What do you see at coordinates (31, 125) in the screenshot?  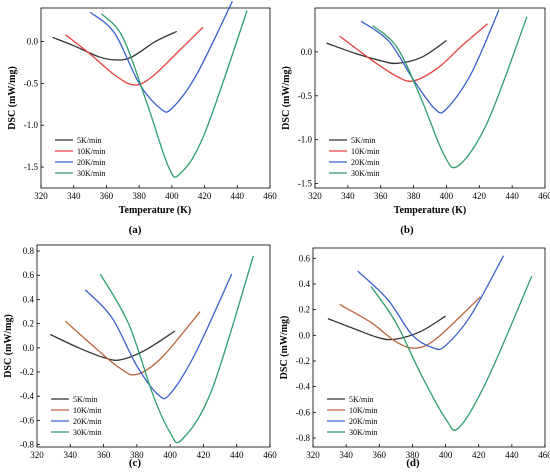 I see `y-tick-label: -1.0` at bounding box center [31, 125].